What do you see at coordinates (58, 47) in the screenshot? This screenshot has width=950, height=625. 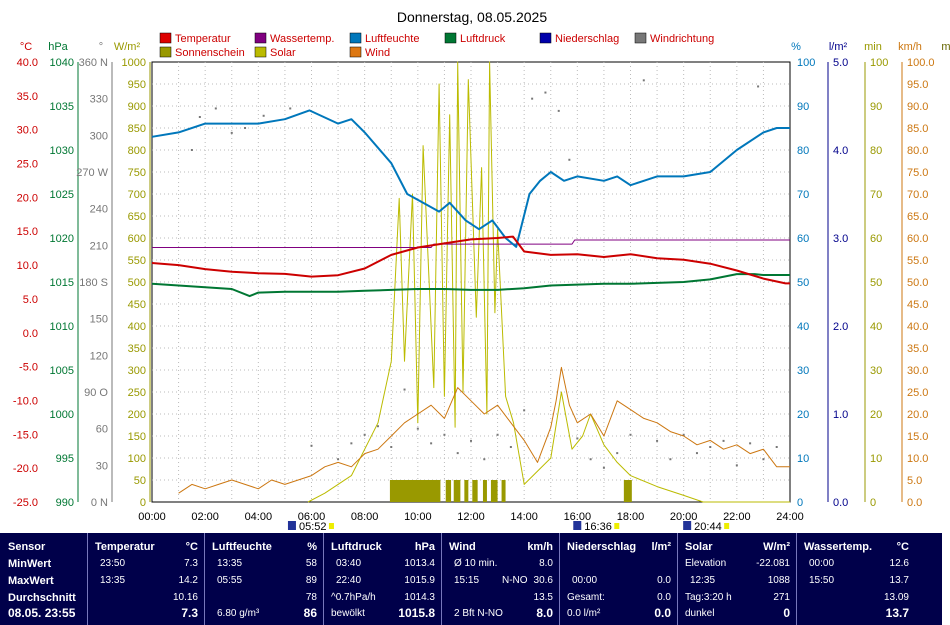 I see `pressure-axis-unit: hPa` at bounding box center [58, 47].